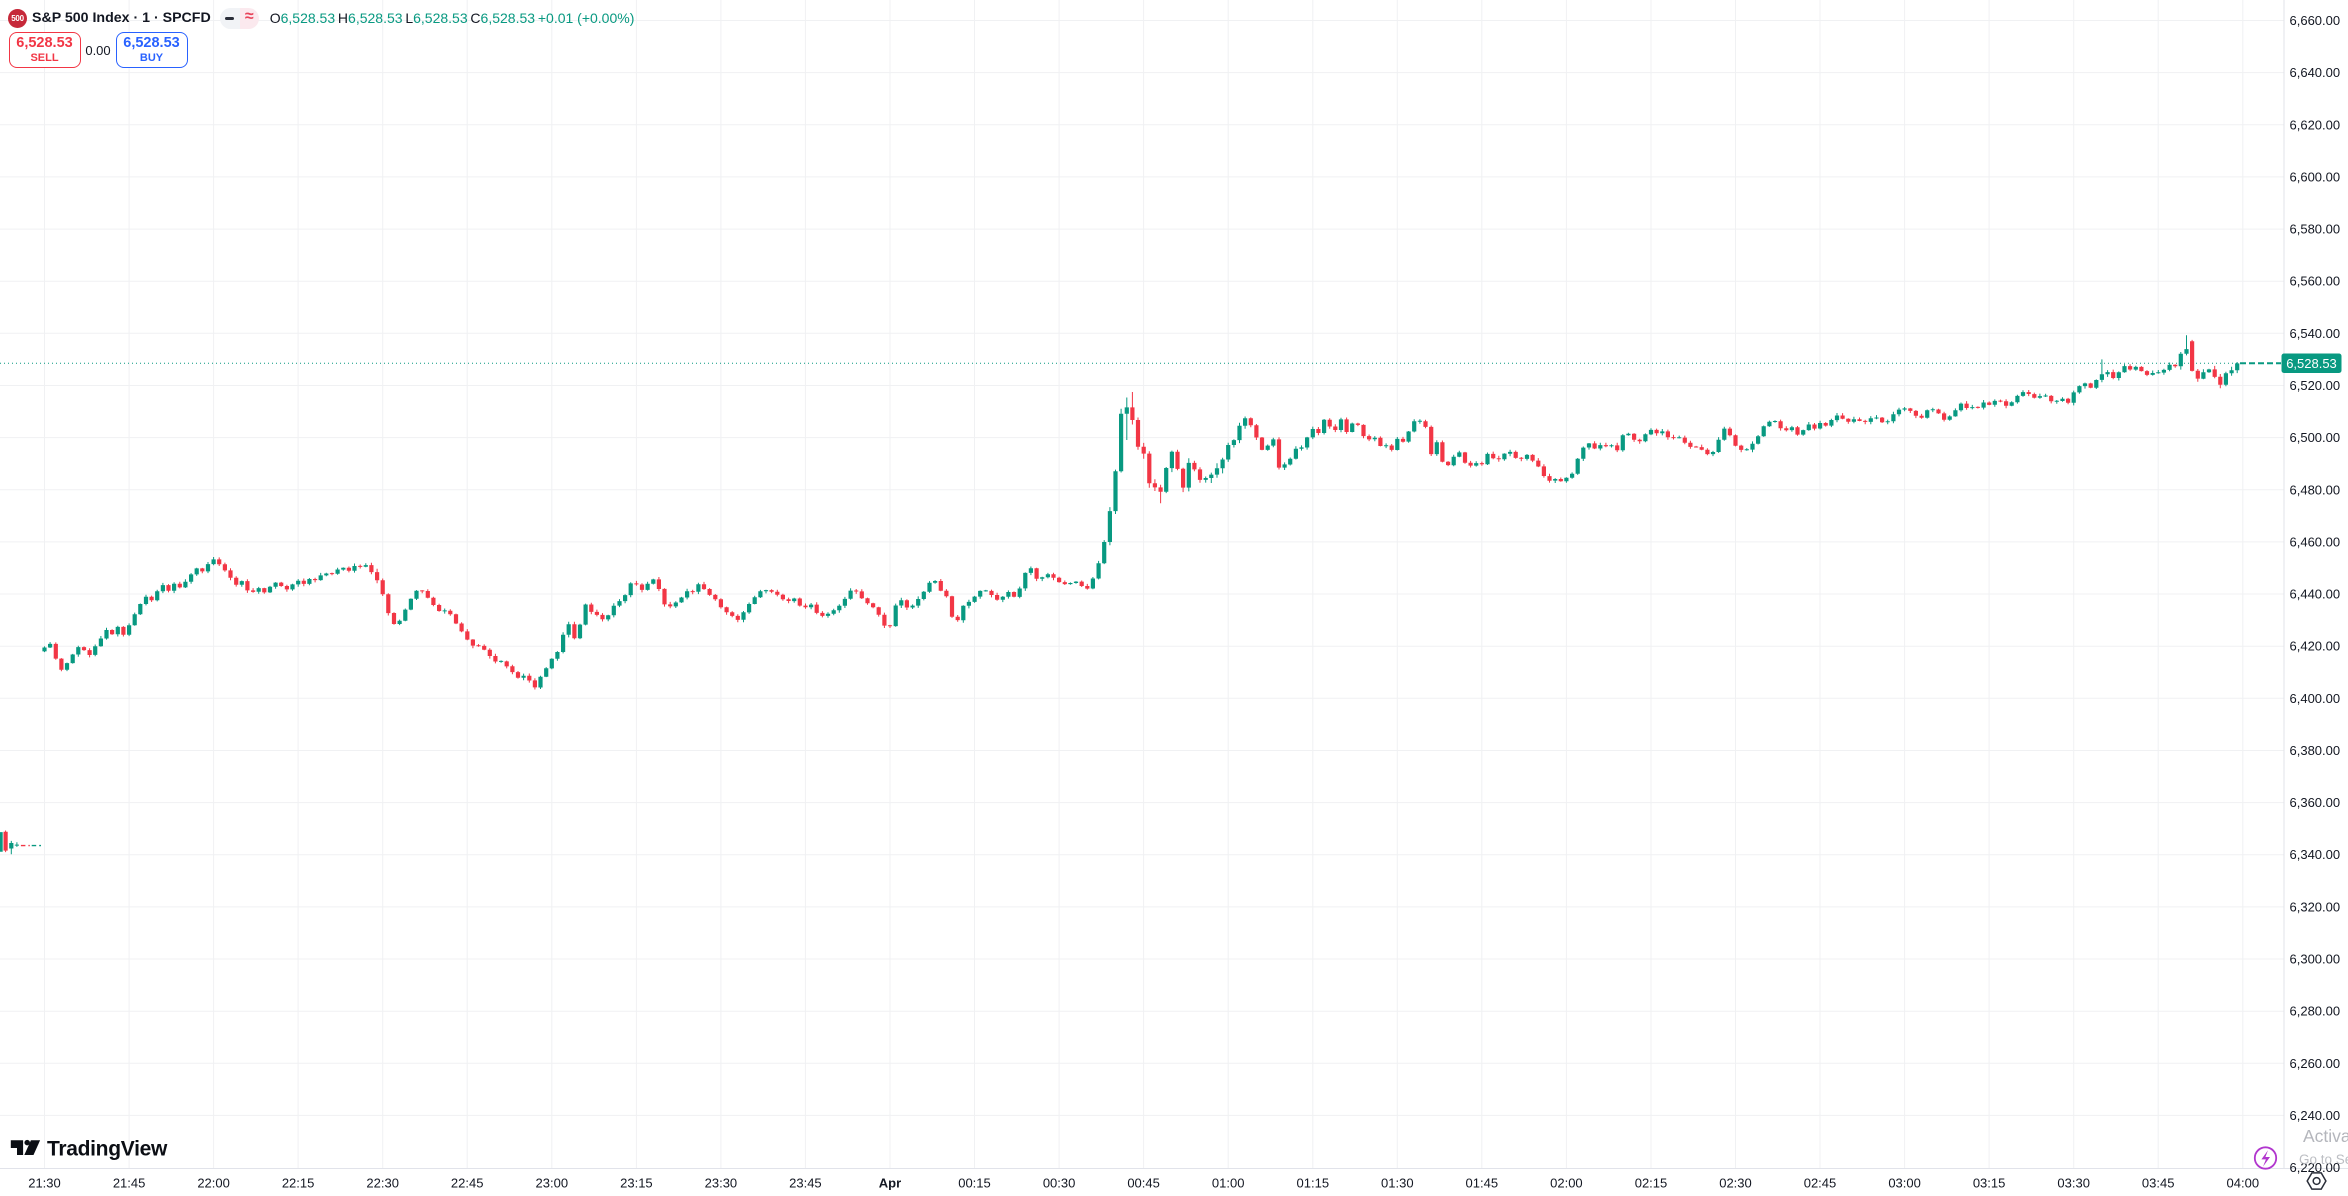 This screenshot has width=2348, height=1196. I want to click on svg-text: 6,280.00, so click(2315, 1011).